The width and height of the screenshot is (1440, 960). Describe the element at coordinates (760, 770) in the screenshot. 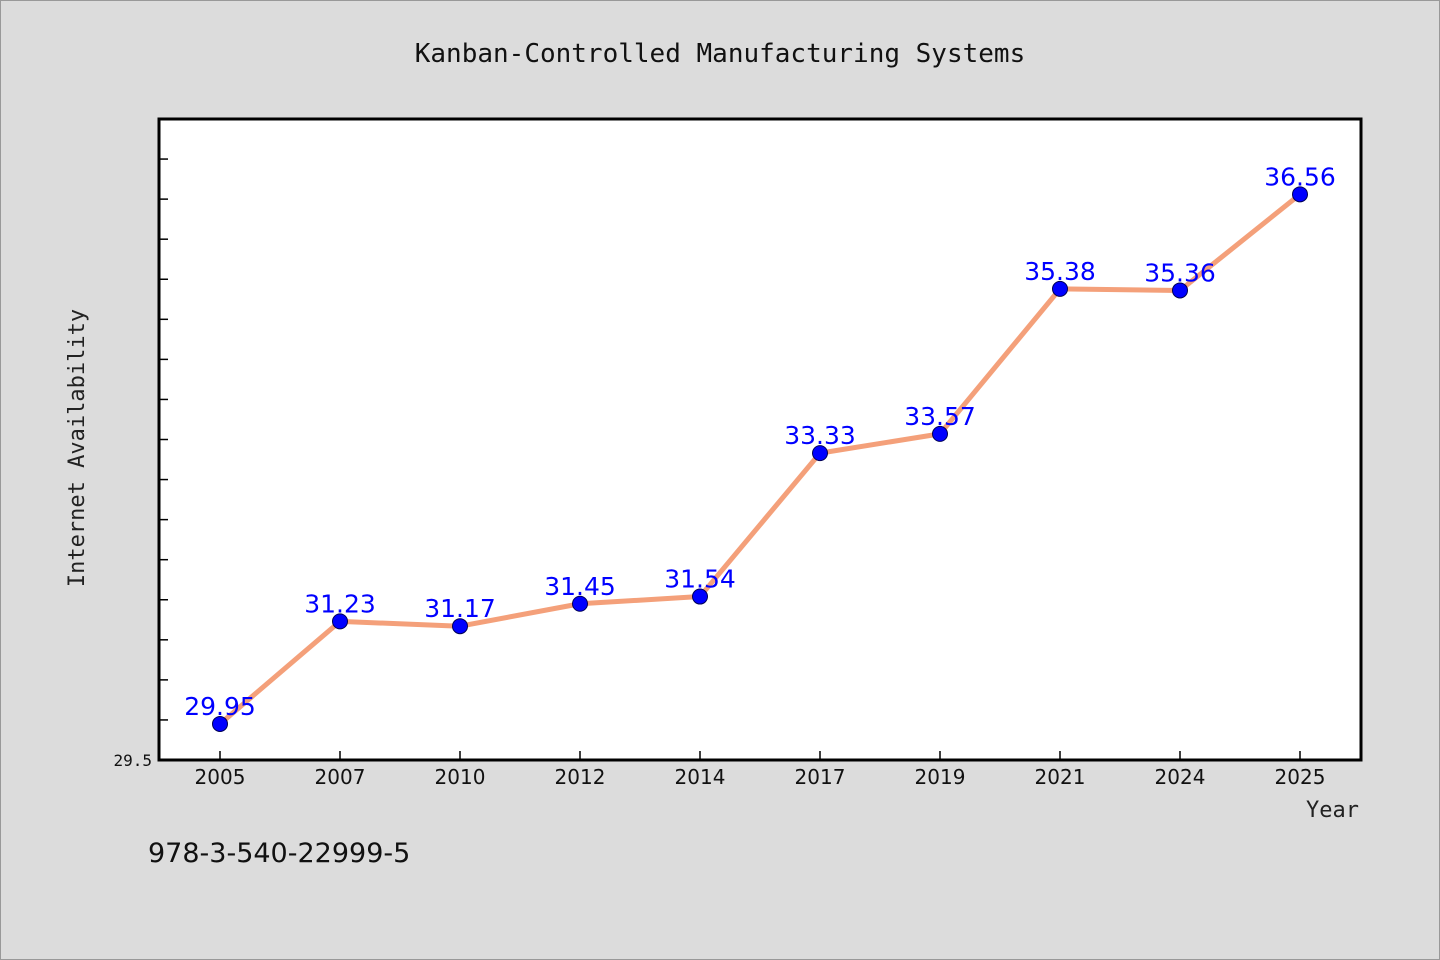

I see `x-axis-ticks: 2005 2007 2010 2012 2014 2017 2019 2021 2024 2025` at that location.